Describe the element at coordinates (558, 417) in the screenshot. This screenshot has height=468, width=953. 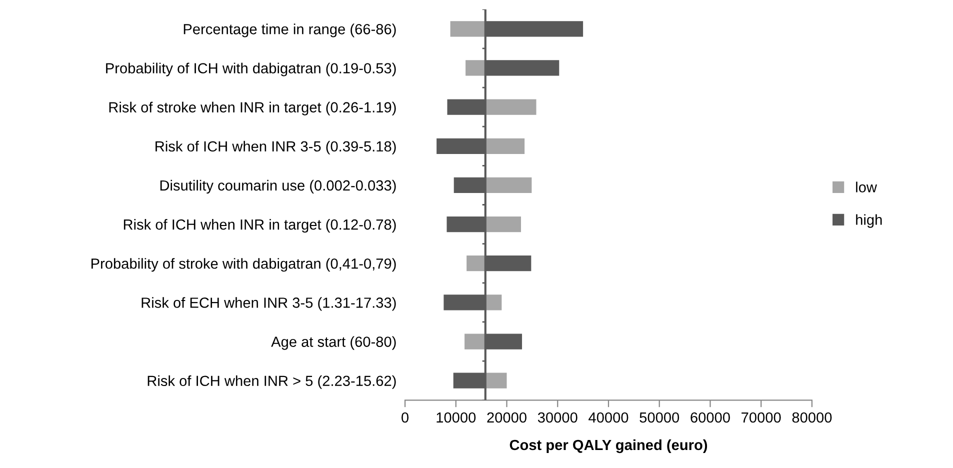
I see `x-tick-label: 30000` at that location.